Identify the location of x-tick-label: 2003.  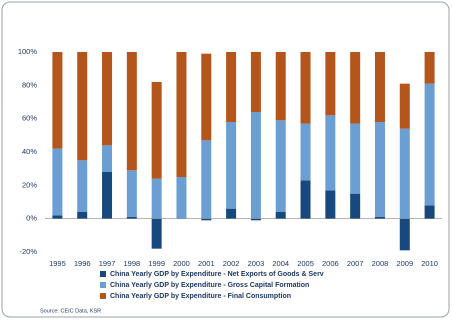
(256, 263).